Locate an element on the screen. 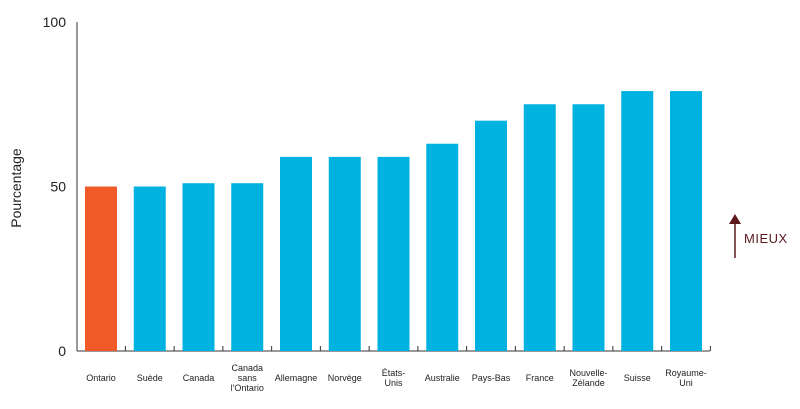 Image resolution: width=800 pixels, height=409 pixels. category-label-line: sans is located at coordinates (248, 378).